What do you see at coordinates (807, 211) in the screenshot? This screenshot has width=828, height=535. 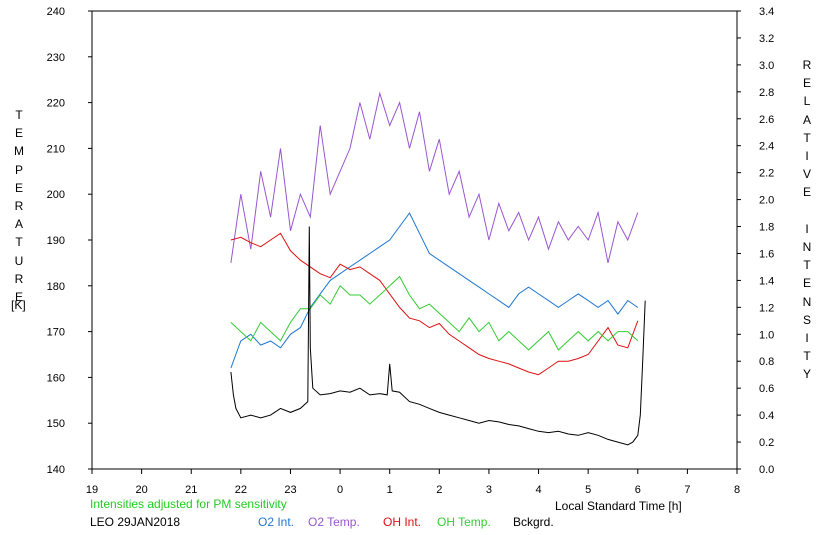 I see `axis-label-letter` at bounding box center [807, 211].